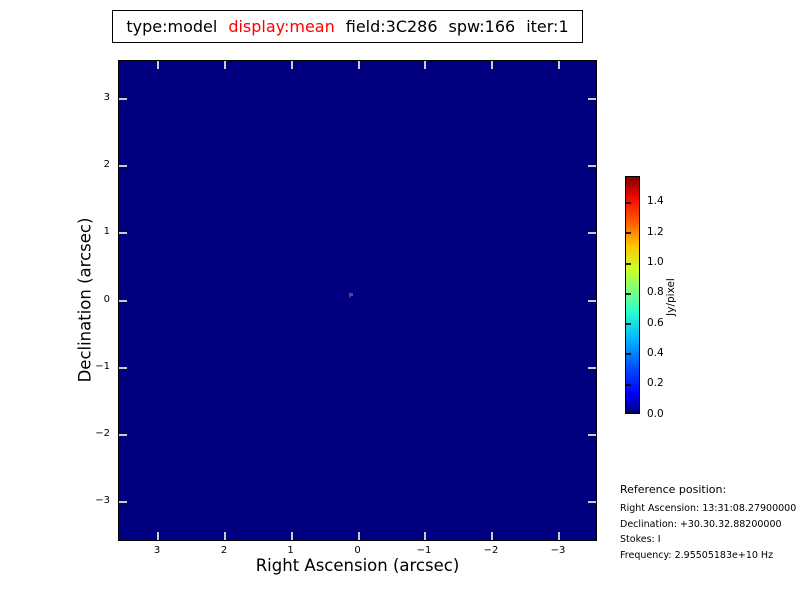 This screenshot has height=600, width=800. Describe the element at coordinates (655, 322) in the screenshot. I see `colorbar-tick-label: 0.6` at that location.